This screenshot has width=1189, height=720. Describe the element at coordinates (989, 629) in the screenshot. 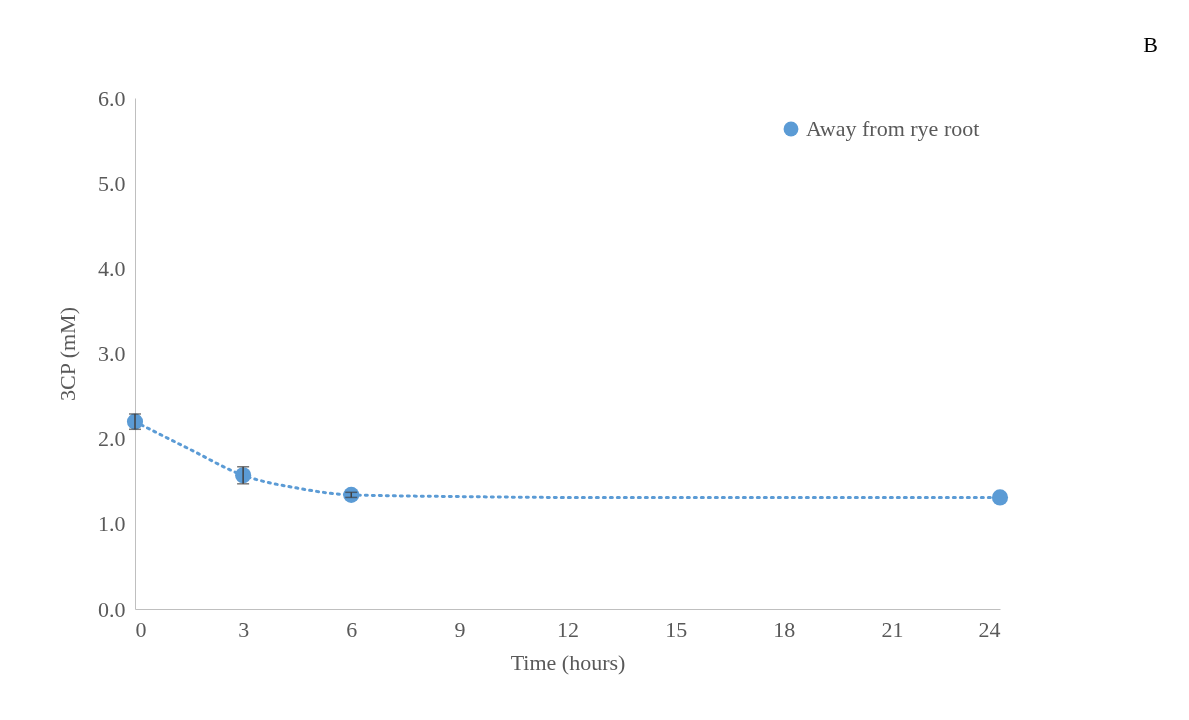

I see `x-tick-label: 24` at that location.